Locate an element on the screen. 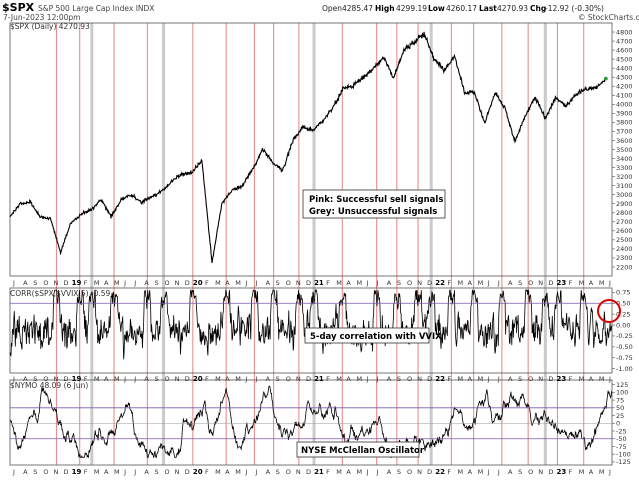 The image size is (639, 480). nymo-y-tick-label: -75 is located at coordinates (621, 447).